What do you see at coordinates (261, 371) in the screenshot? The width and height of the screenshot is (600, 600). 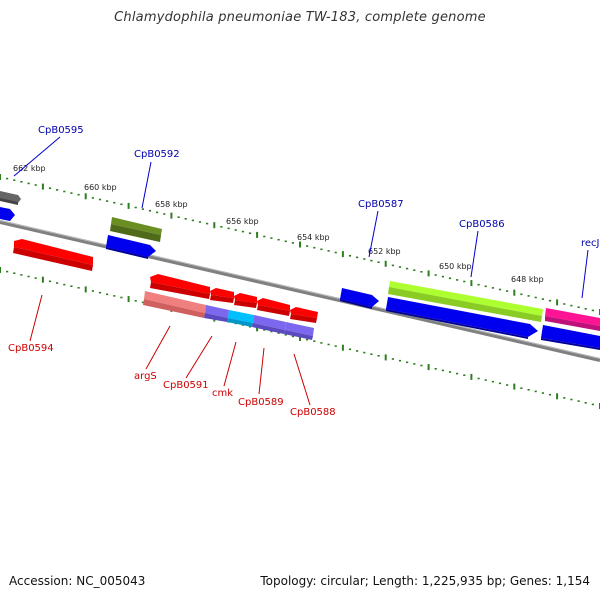 I see `leader-cpb0589` at bounding box center [261, 371].